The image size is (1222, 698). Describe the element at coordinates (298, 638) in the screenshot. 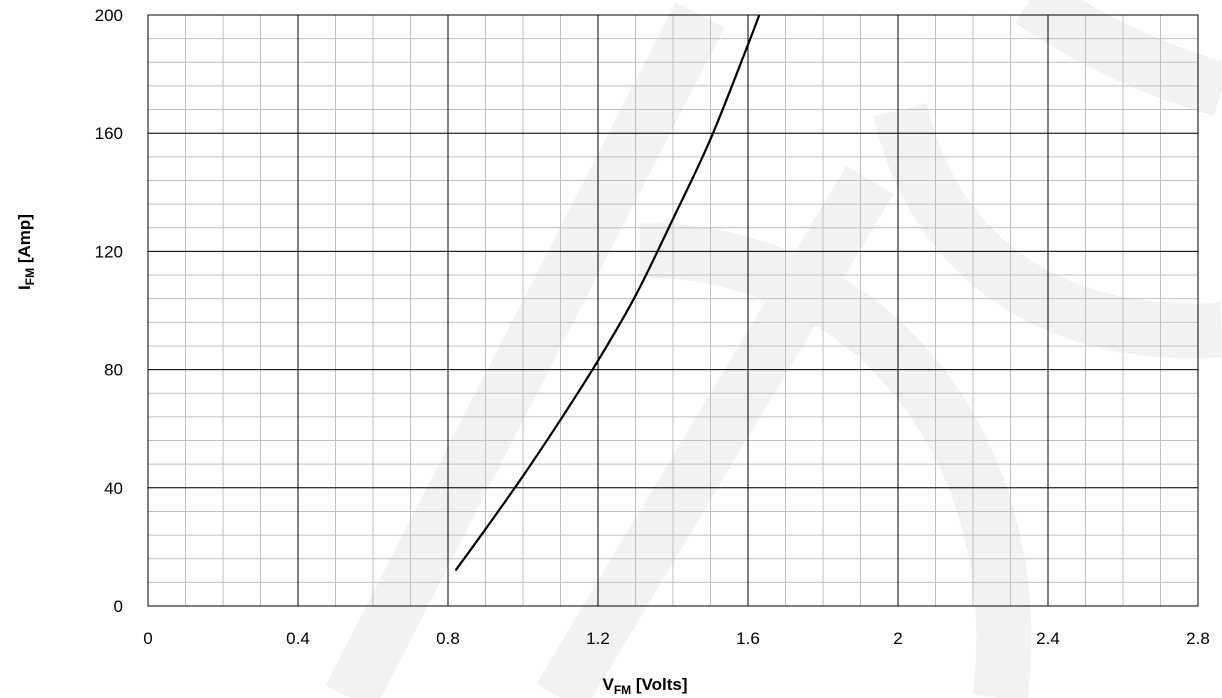

I see `x-tick-label: 0.4` at that location.